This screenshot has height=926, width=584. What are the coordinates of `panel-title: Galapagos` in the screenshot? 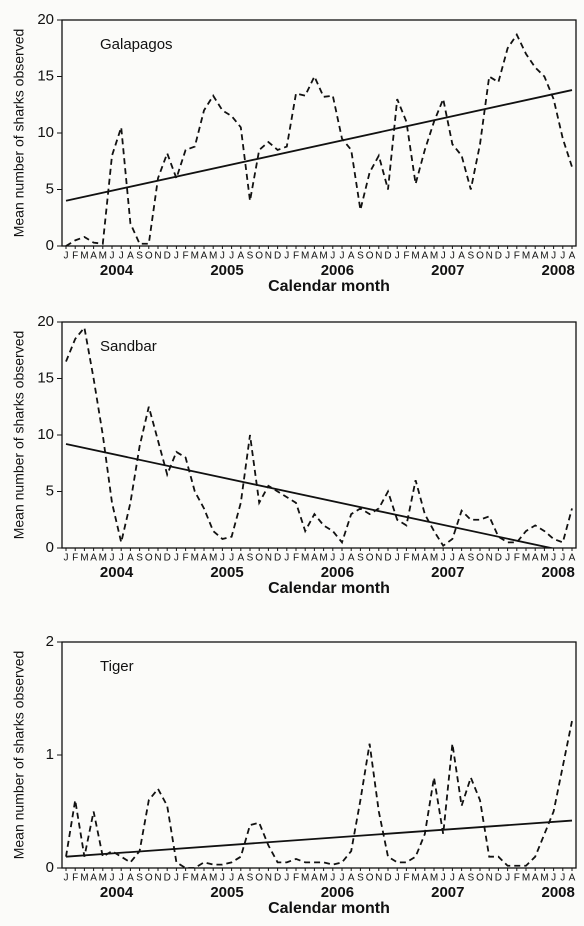 It's located at (136, 44).